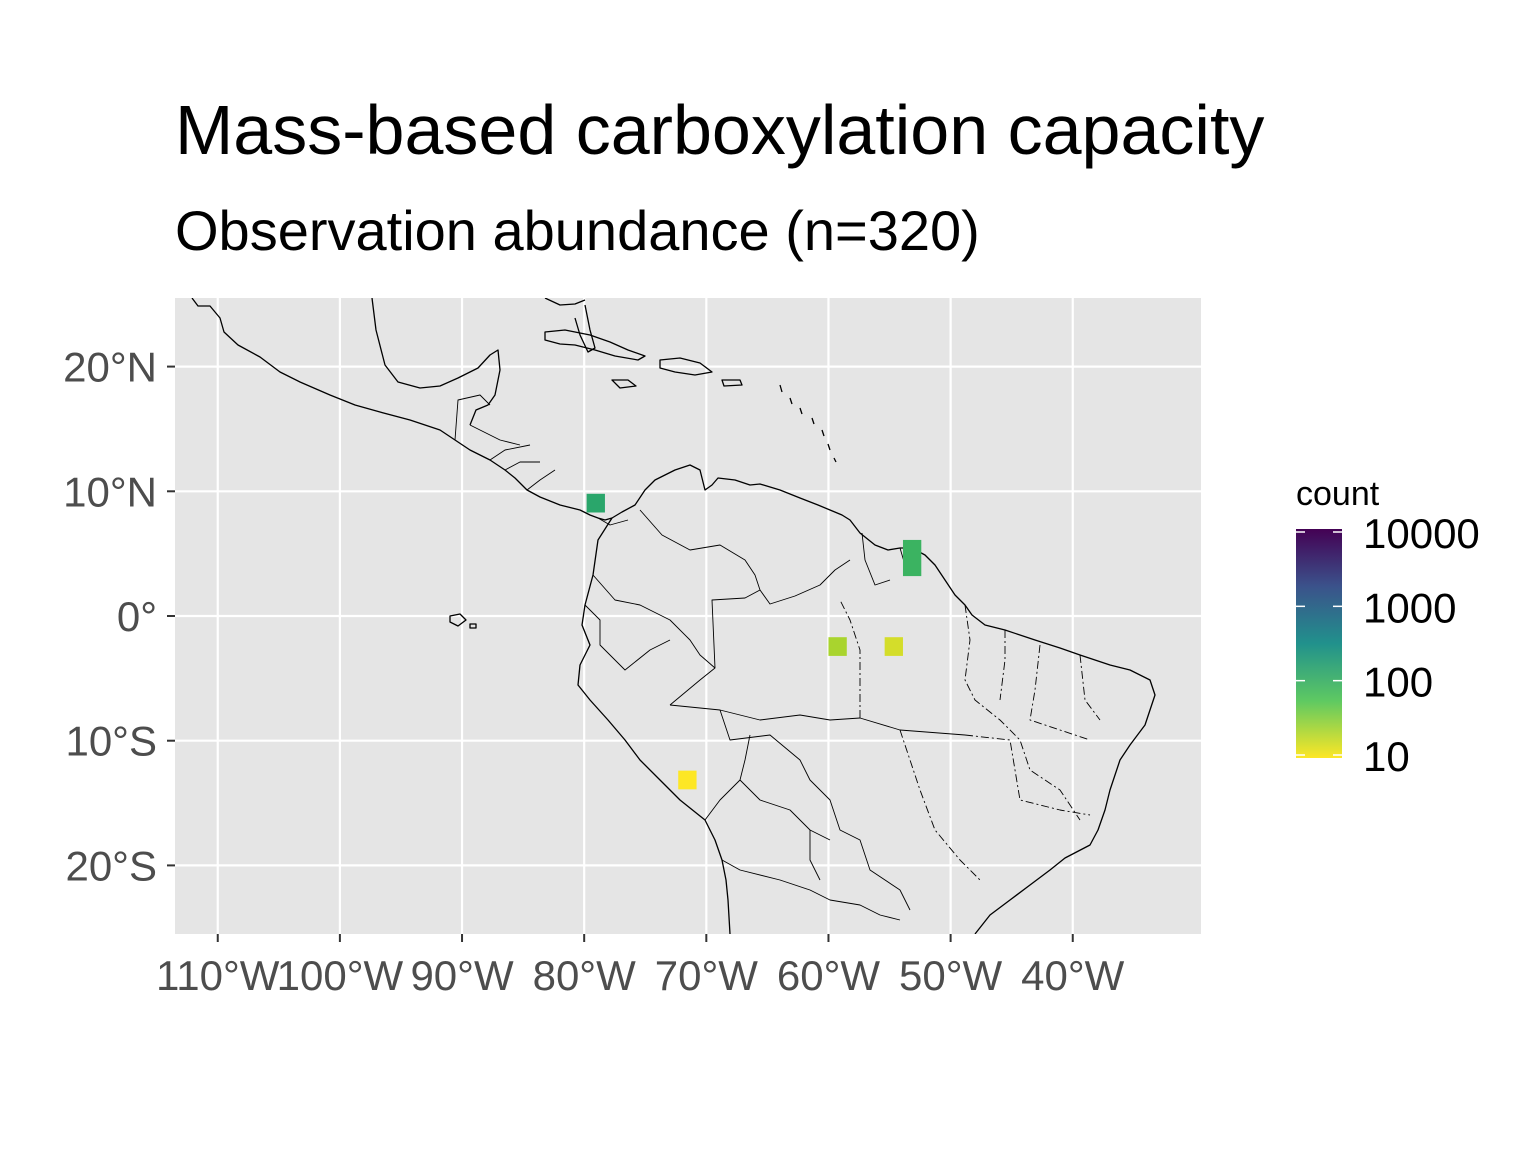  I want to click on map-subtitle: Observation abundance (n=320), so click(577, 230).